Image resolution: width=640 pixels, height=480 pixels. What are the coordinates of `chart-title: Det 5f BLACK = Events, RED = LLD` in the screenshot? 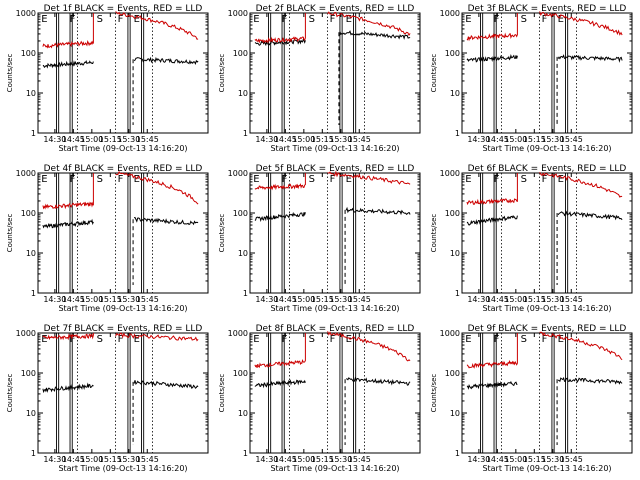 It's located at (335, 169).